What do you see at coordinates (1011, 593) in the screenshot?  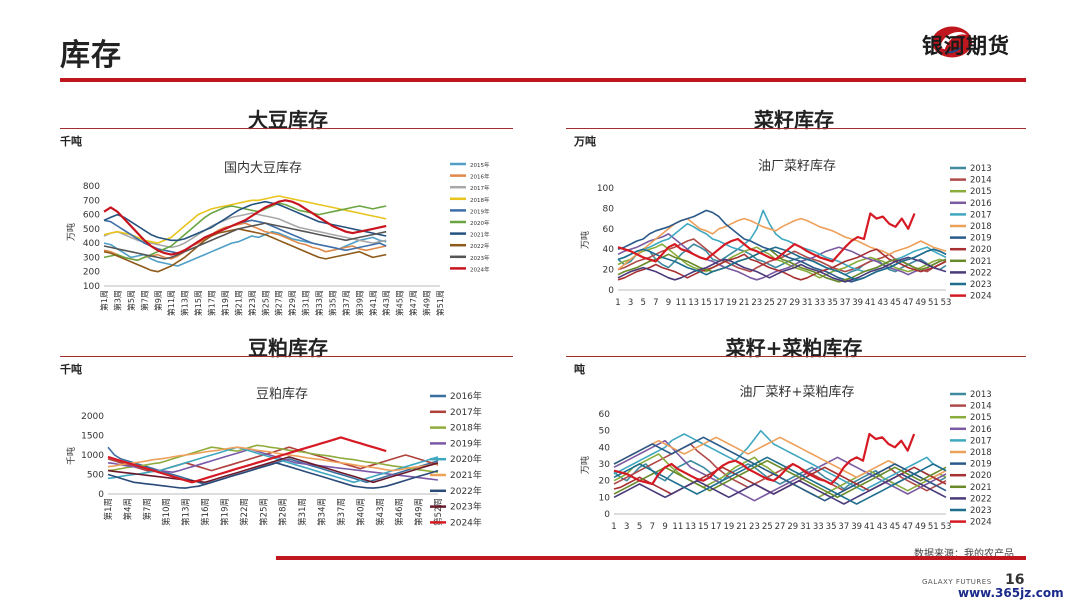 I see `watermark: www.365jz.com` at bounding box center [1011, 593].